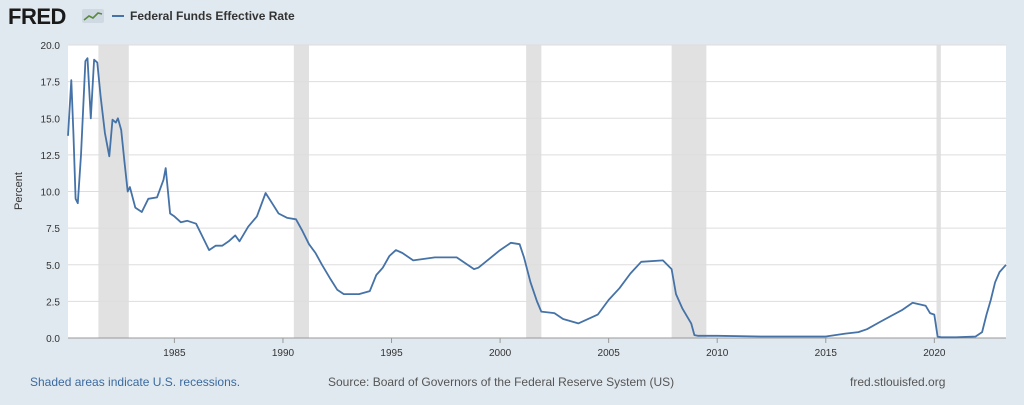  I want to click on y-tick-label: 17.5, so click(51, 83).